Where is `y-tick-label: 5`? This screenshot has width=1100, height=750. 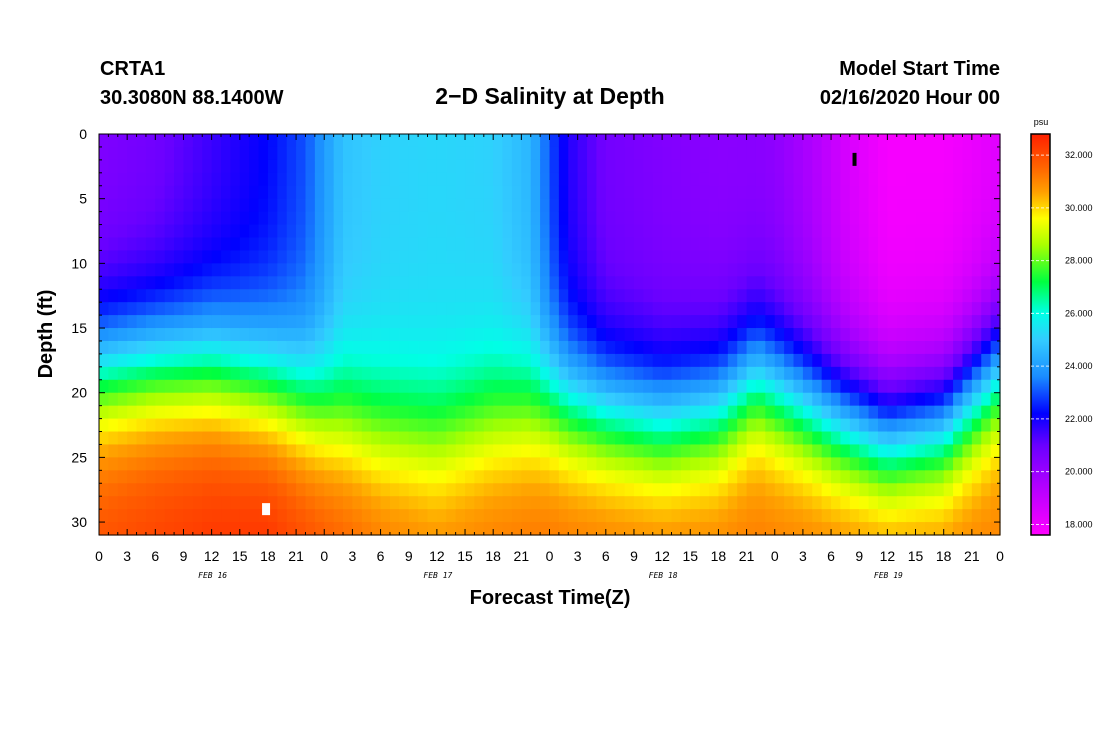
y-tick-label: 5 is located at coordinates (83, 199).